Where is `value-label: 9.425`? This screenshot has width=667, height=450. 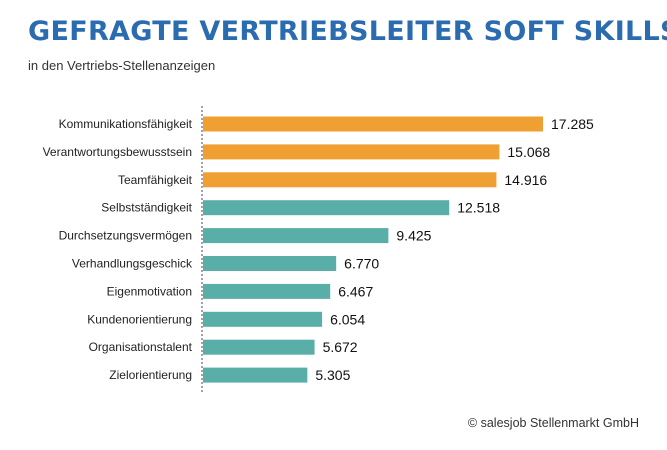 value-label: 9.425 is located at coordinates (413, 236).